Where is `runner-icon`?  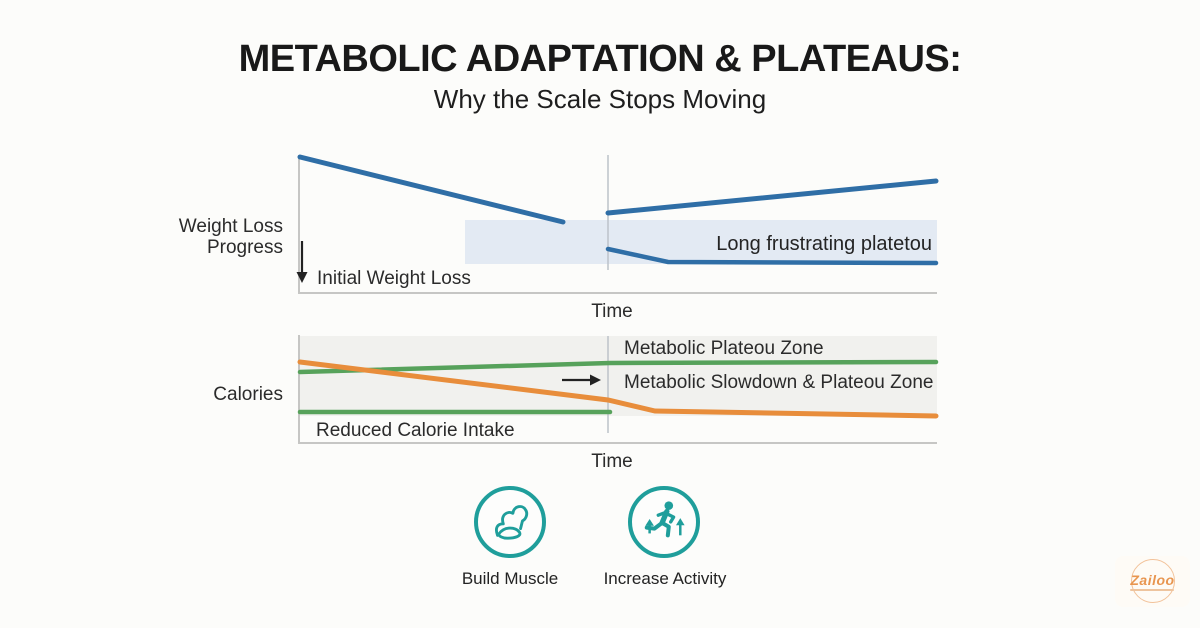
runner-icon is located at coordinates (664, 522).